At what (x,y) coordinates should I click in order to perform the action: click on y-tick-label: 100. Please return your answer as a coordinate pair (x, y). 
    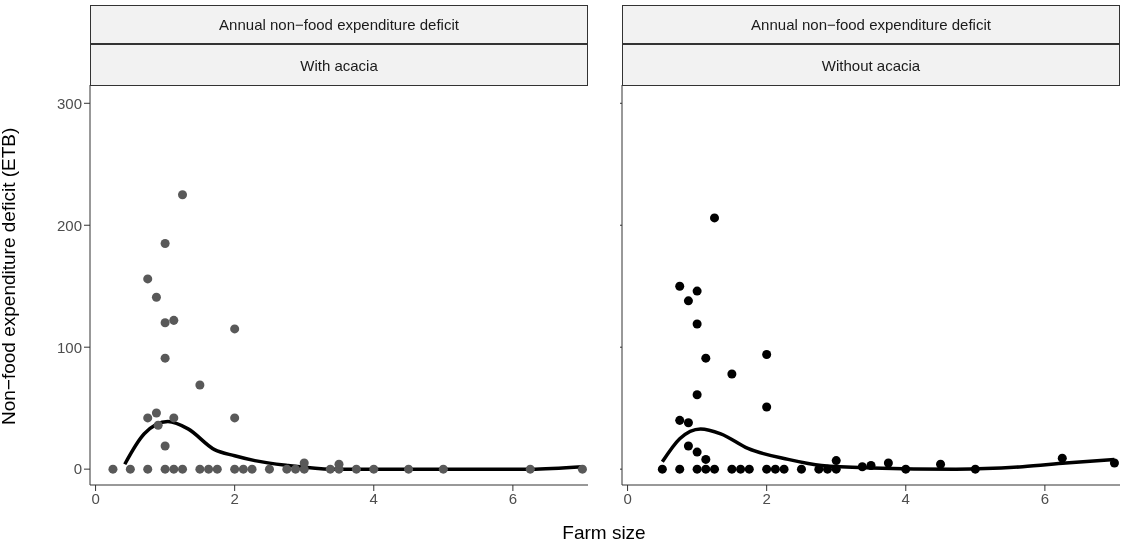
    Looking at the image, I should click on (69, 347).